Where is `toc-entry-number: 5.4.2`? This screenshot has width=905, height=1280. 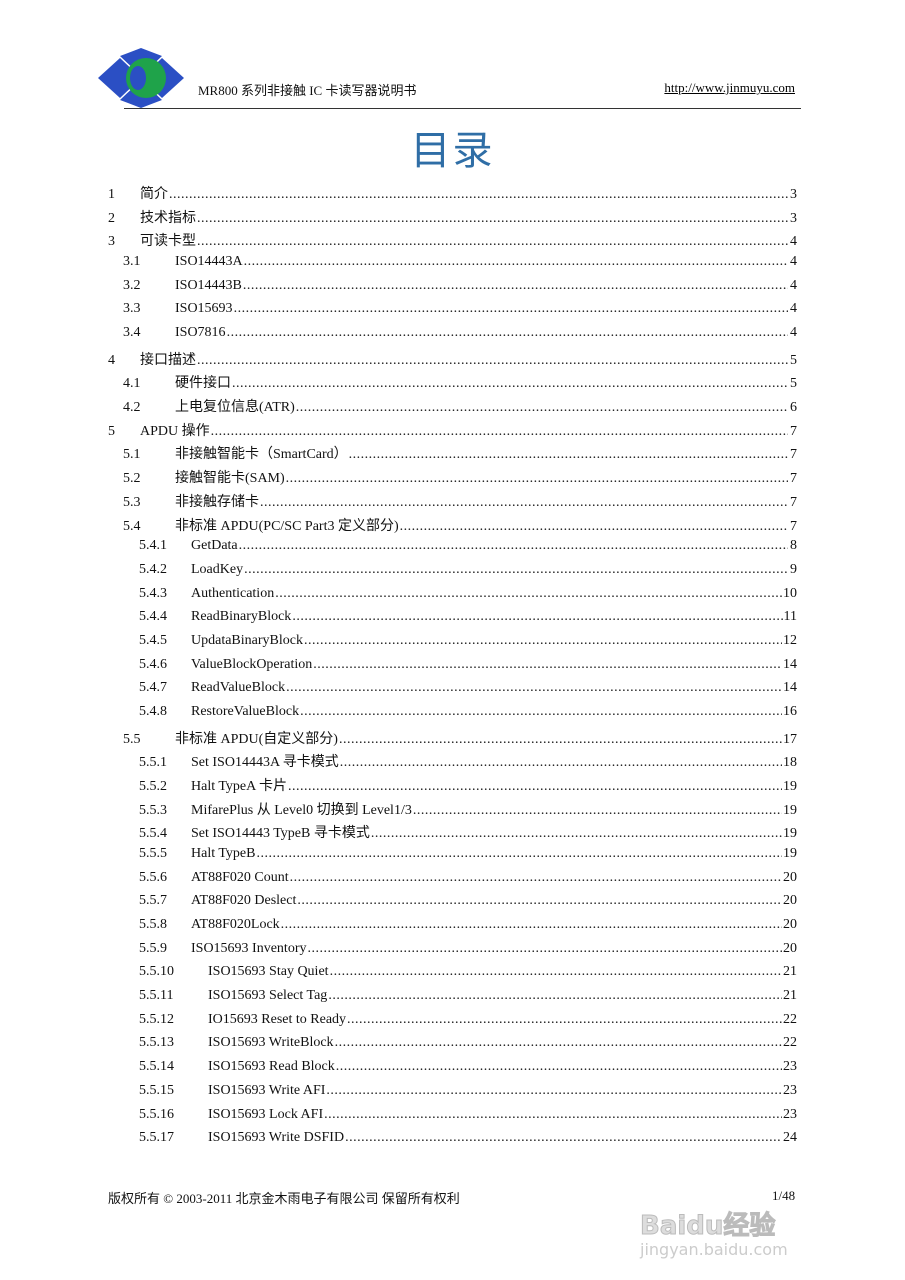
toc-entry-number: 5.4.2 is located at coordinates (153, 569).